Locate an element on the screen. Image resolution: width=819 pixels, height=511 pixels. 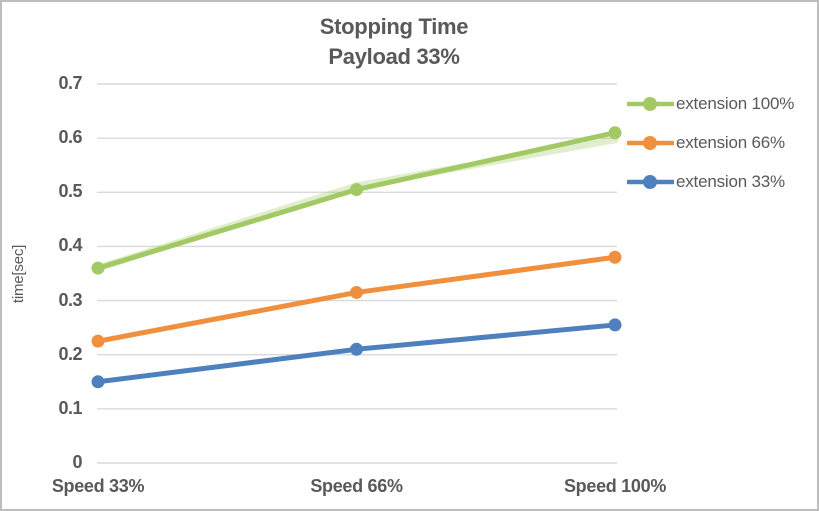
legend-entry-extension-33: extension 33% is located at coordinates (706, 182).